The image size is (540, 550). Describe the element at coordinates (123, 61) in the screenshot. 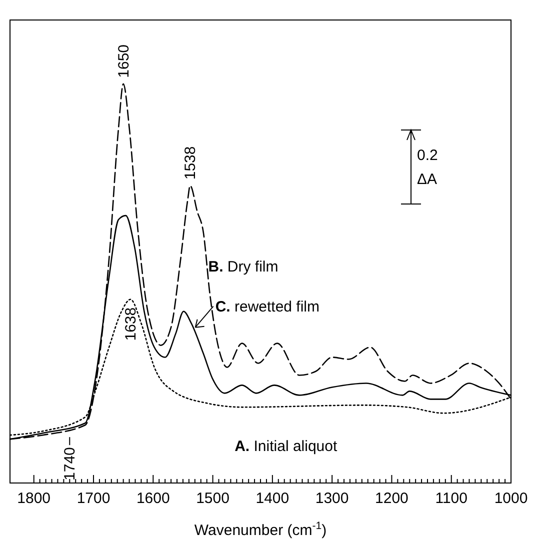

I see `annotation: 1650` at that location.